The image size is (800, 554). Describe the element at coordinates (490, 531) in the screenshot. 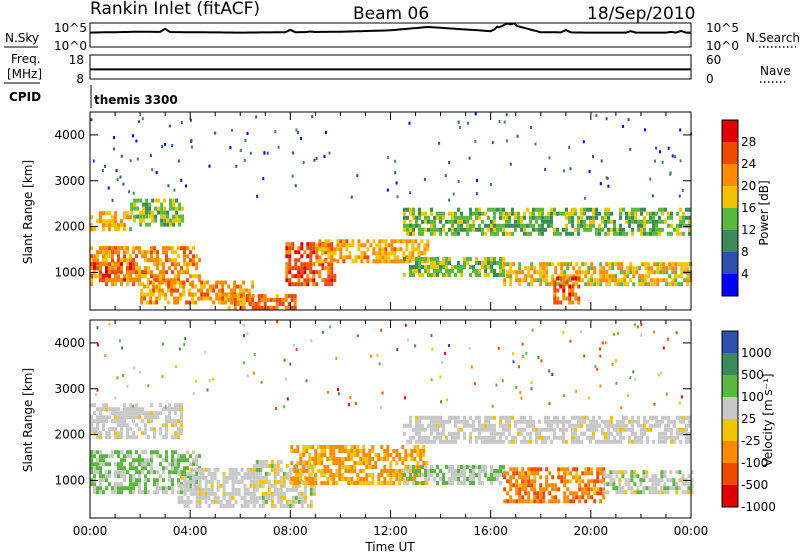

I see `x-tick-label: 16:00` at that location.